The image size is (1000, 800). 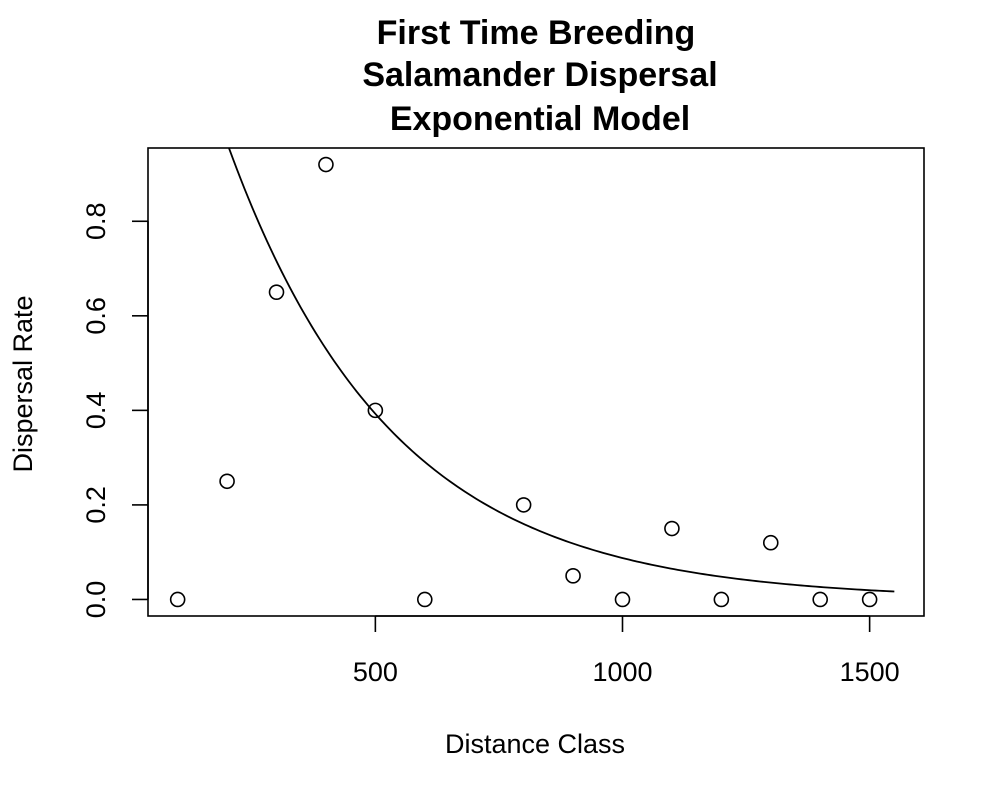 I want to click on chart-title-line-2: Salamander Dispersal, so click(x=539, y=75).